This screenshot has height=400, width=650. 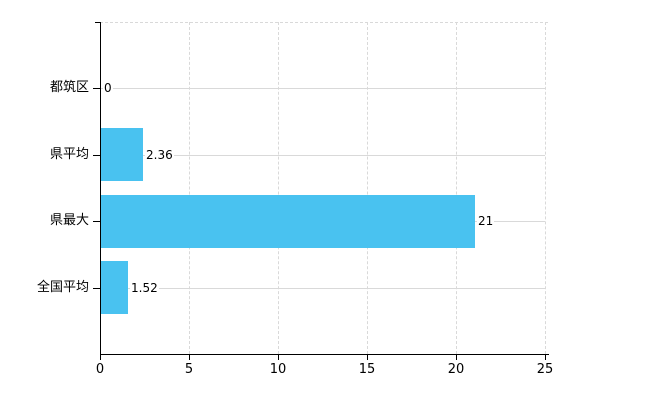 I want to click on category-label: 都筑区, so click(x=69, y=88).